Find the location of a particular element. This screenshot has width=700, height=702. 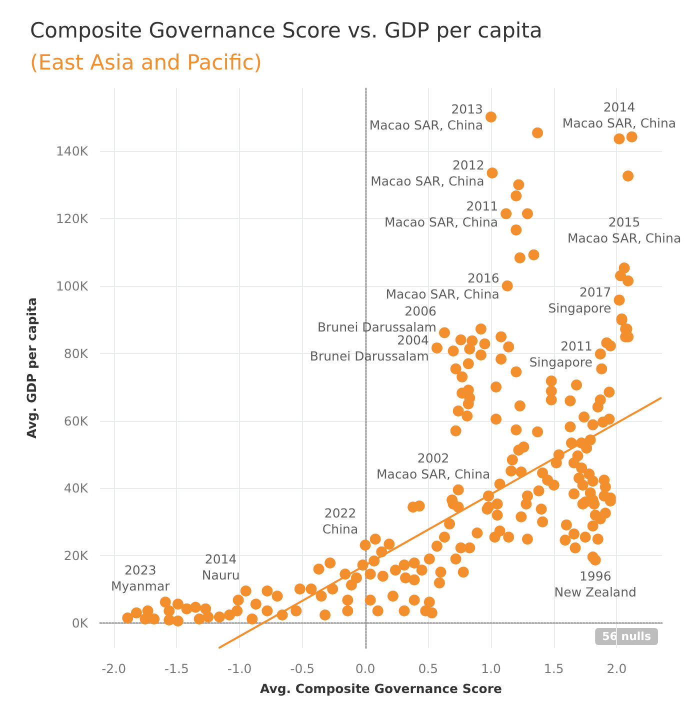

y-tick-label: 80K is located at coordinates (76, 353).